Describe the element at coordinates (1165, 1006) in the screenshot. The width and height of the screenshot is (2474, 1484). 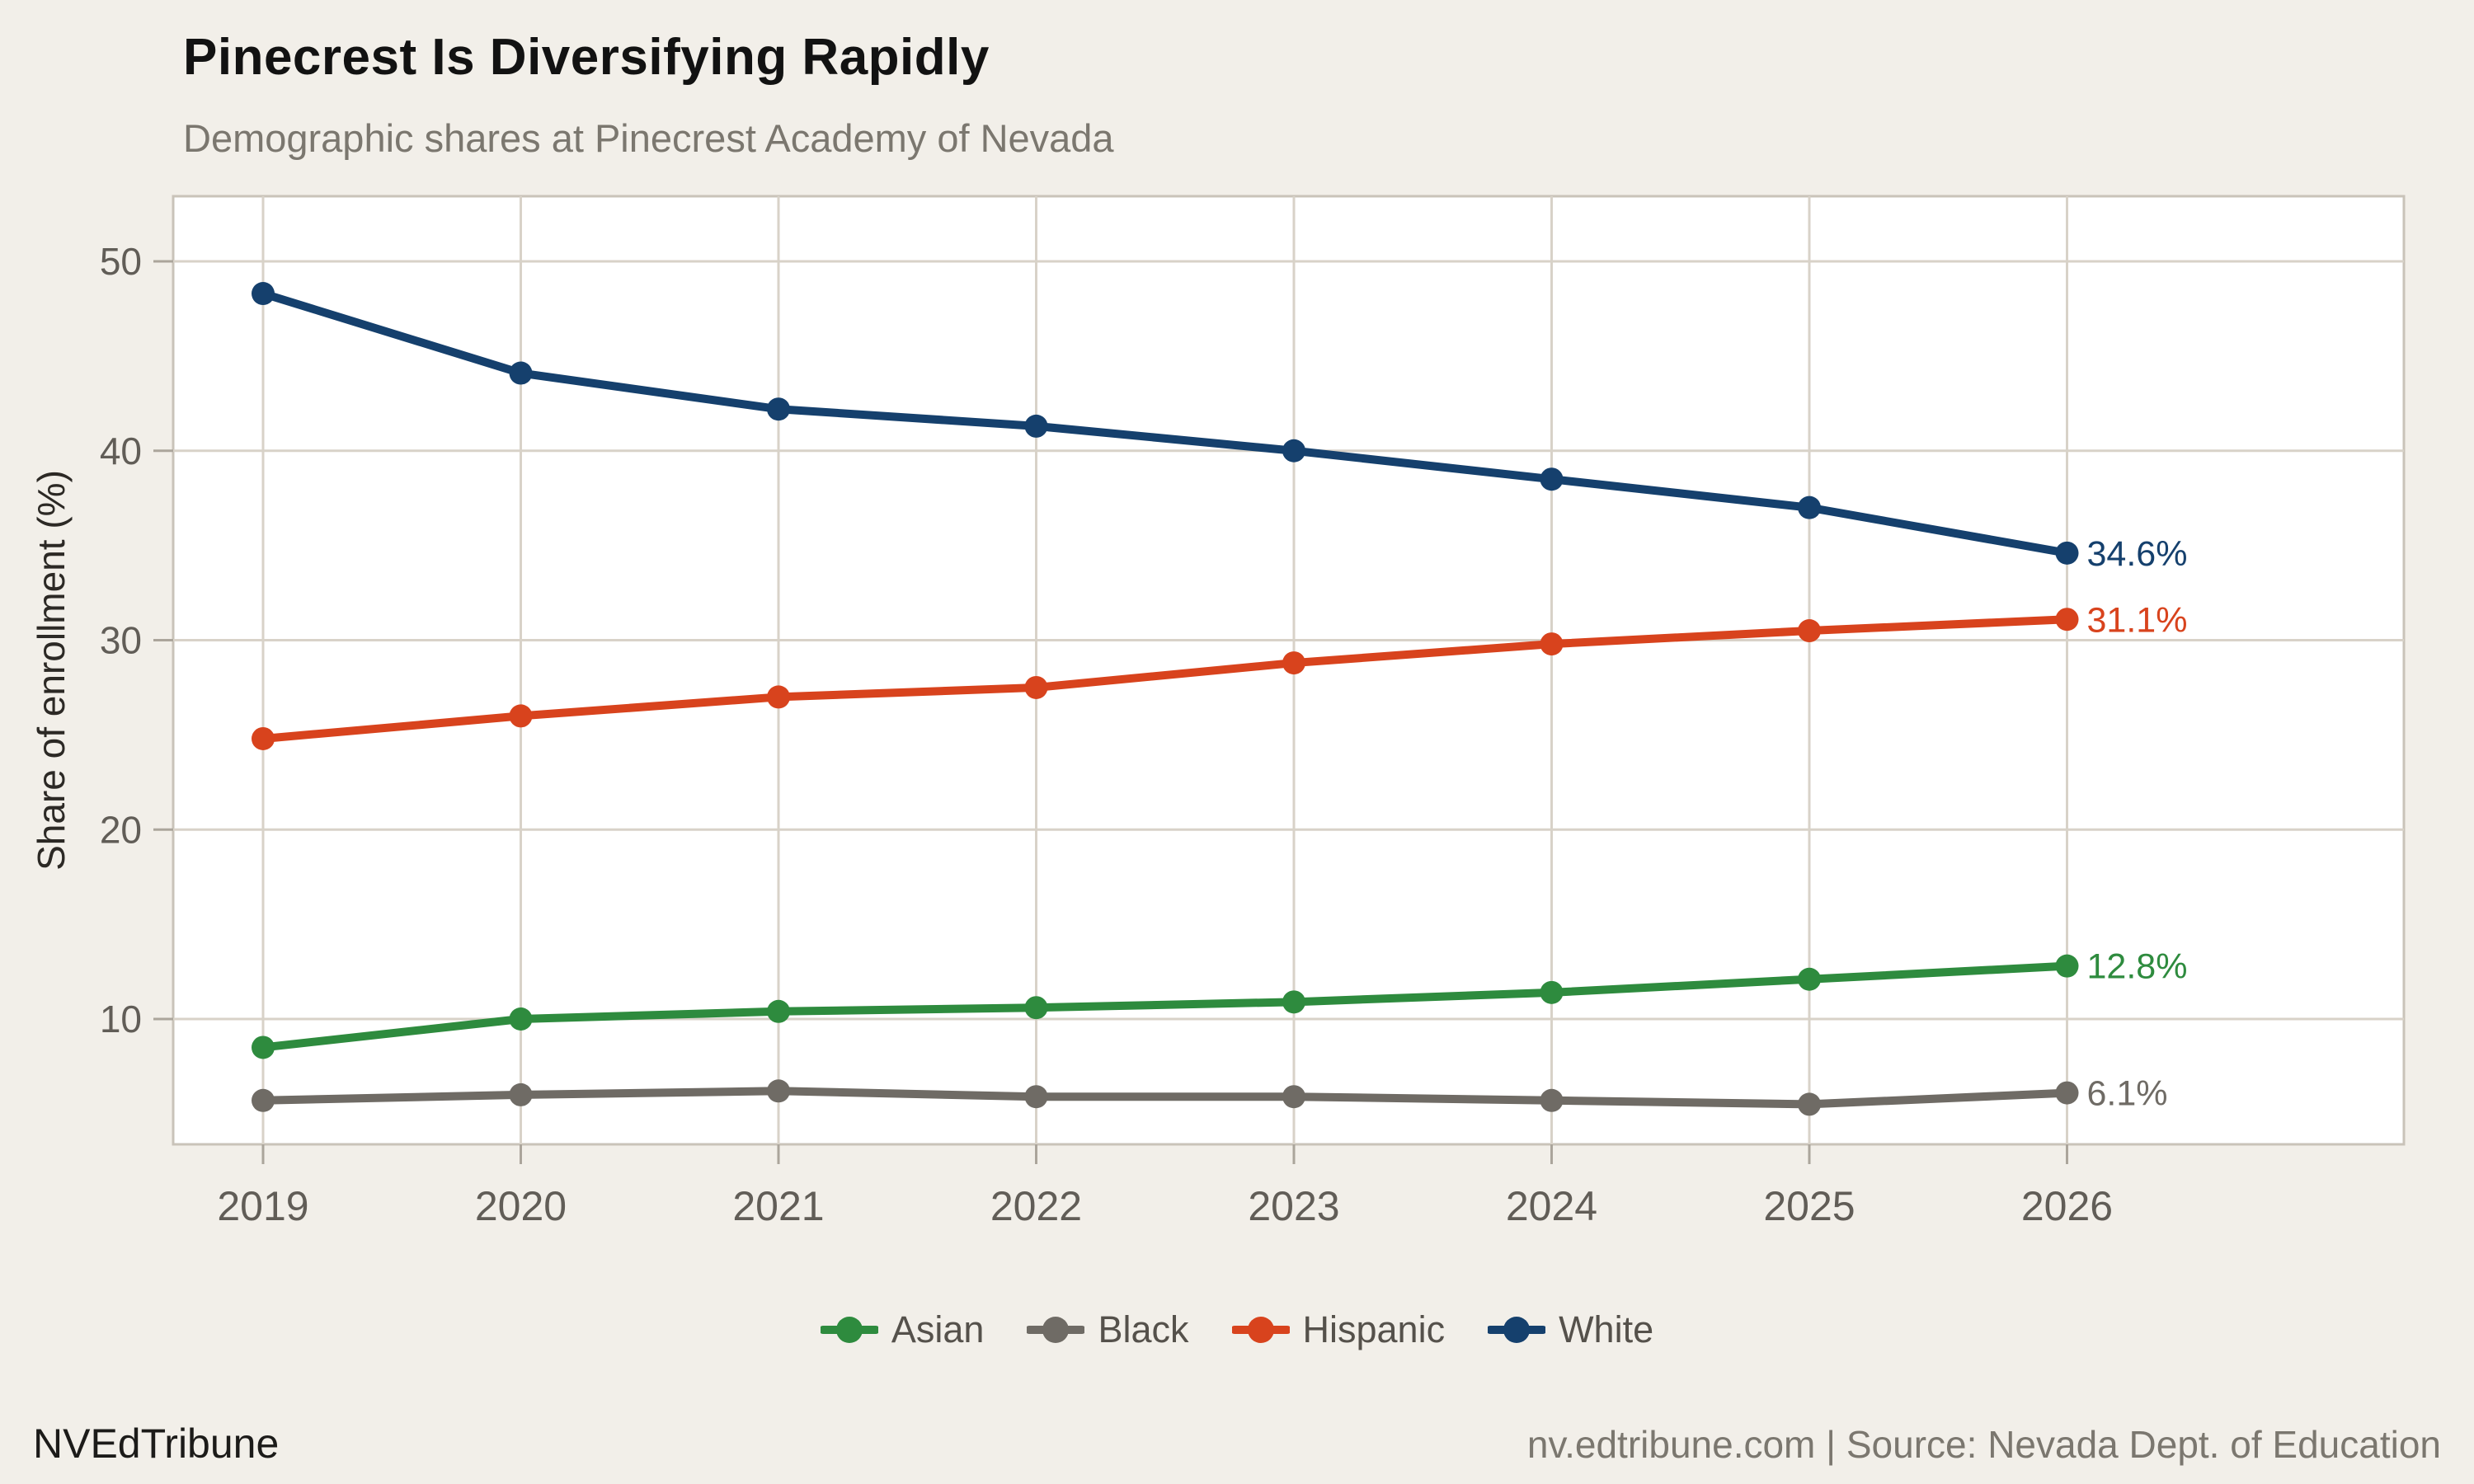
I see `series-line-asian` at that location.